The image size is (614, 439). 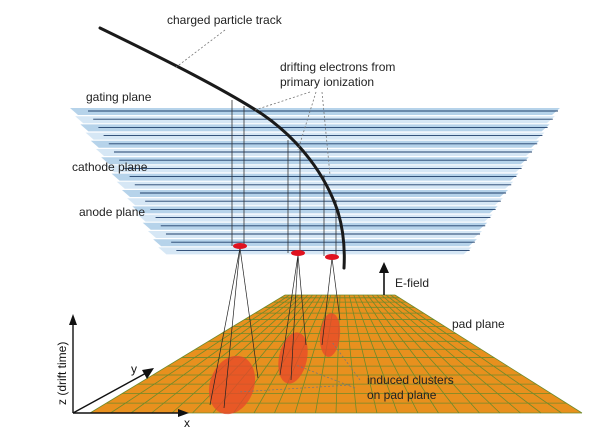 I want to click on label-axis-y: y, so click(x=134, y=369).